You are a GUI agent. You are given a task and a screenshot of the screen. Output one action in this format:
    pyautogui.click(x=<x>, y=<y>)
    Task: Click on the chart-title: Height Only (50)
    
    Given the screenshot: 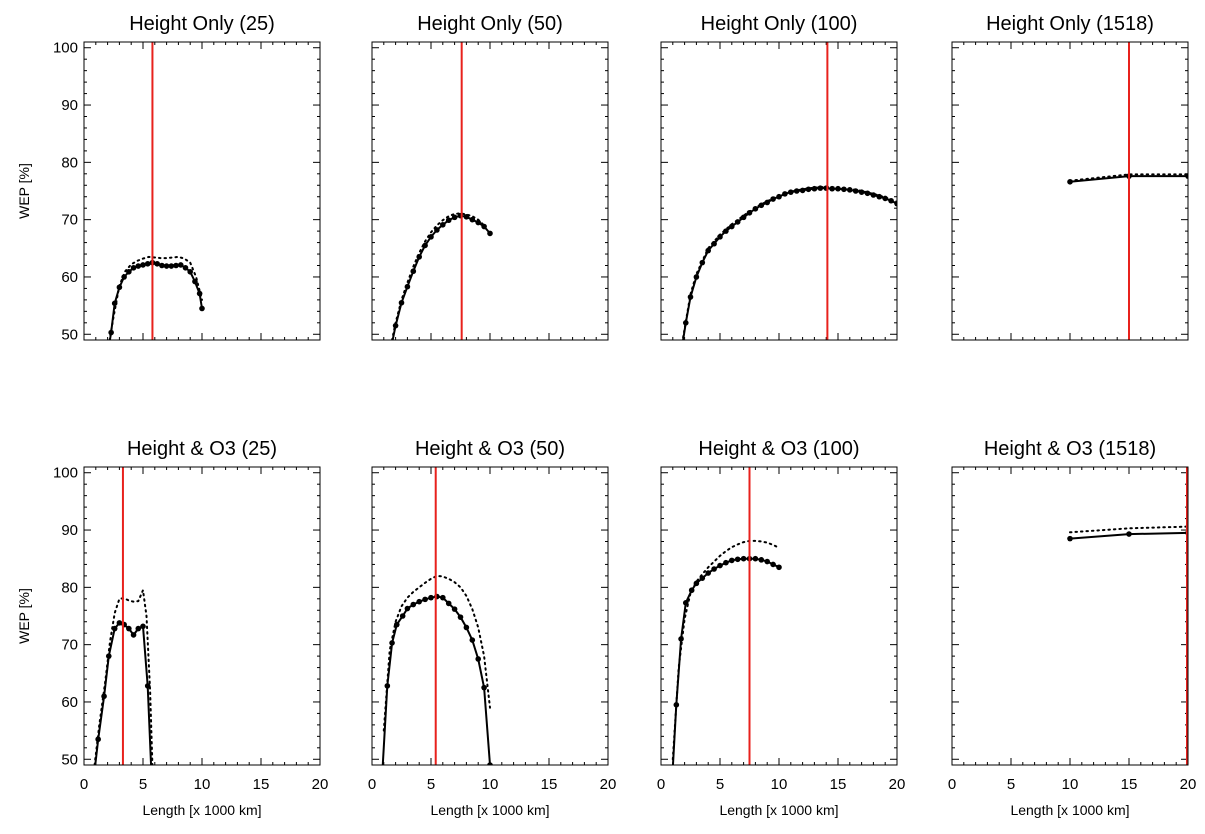 What is the action you would take?
    pyautogui.click(x=490, y=24)
    